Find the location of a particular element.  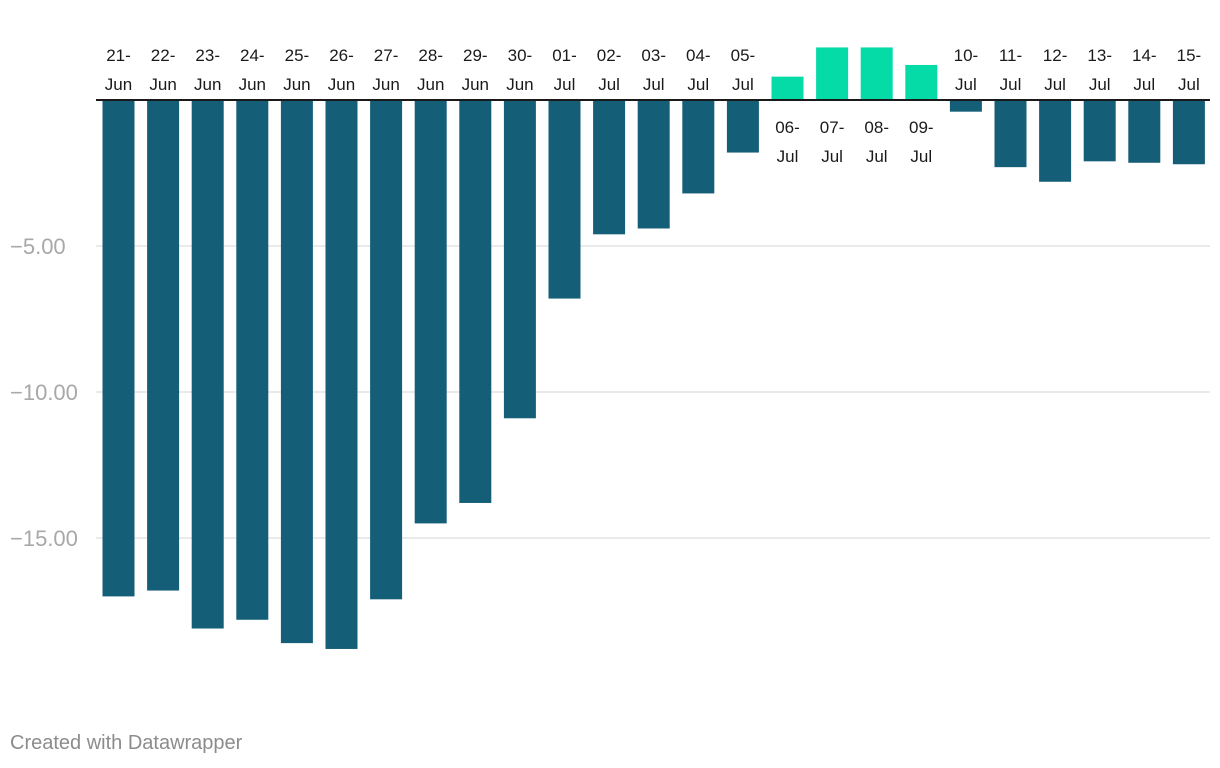

bar-25-jun is located at coordinates (296, 372).